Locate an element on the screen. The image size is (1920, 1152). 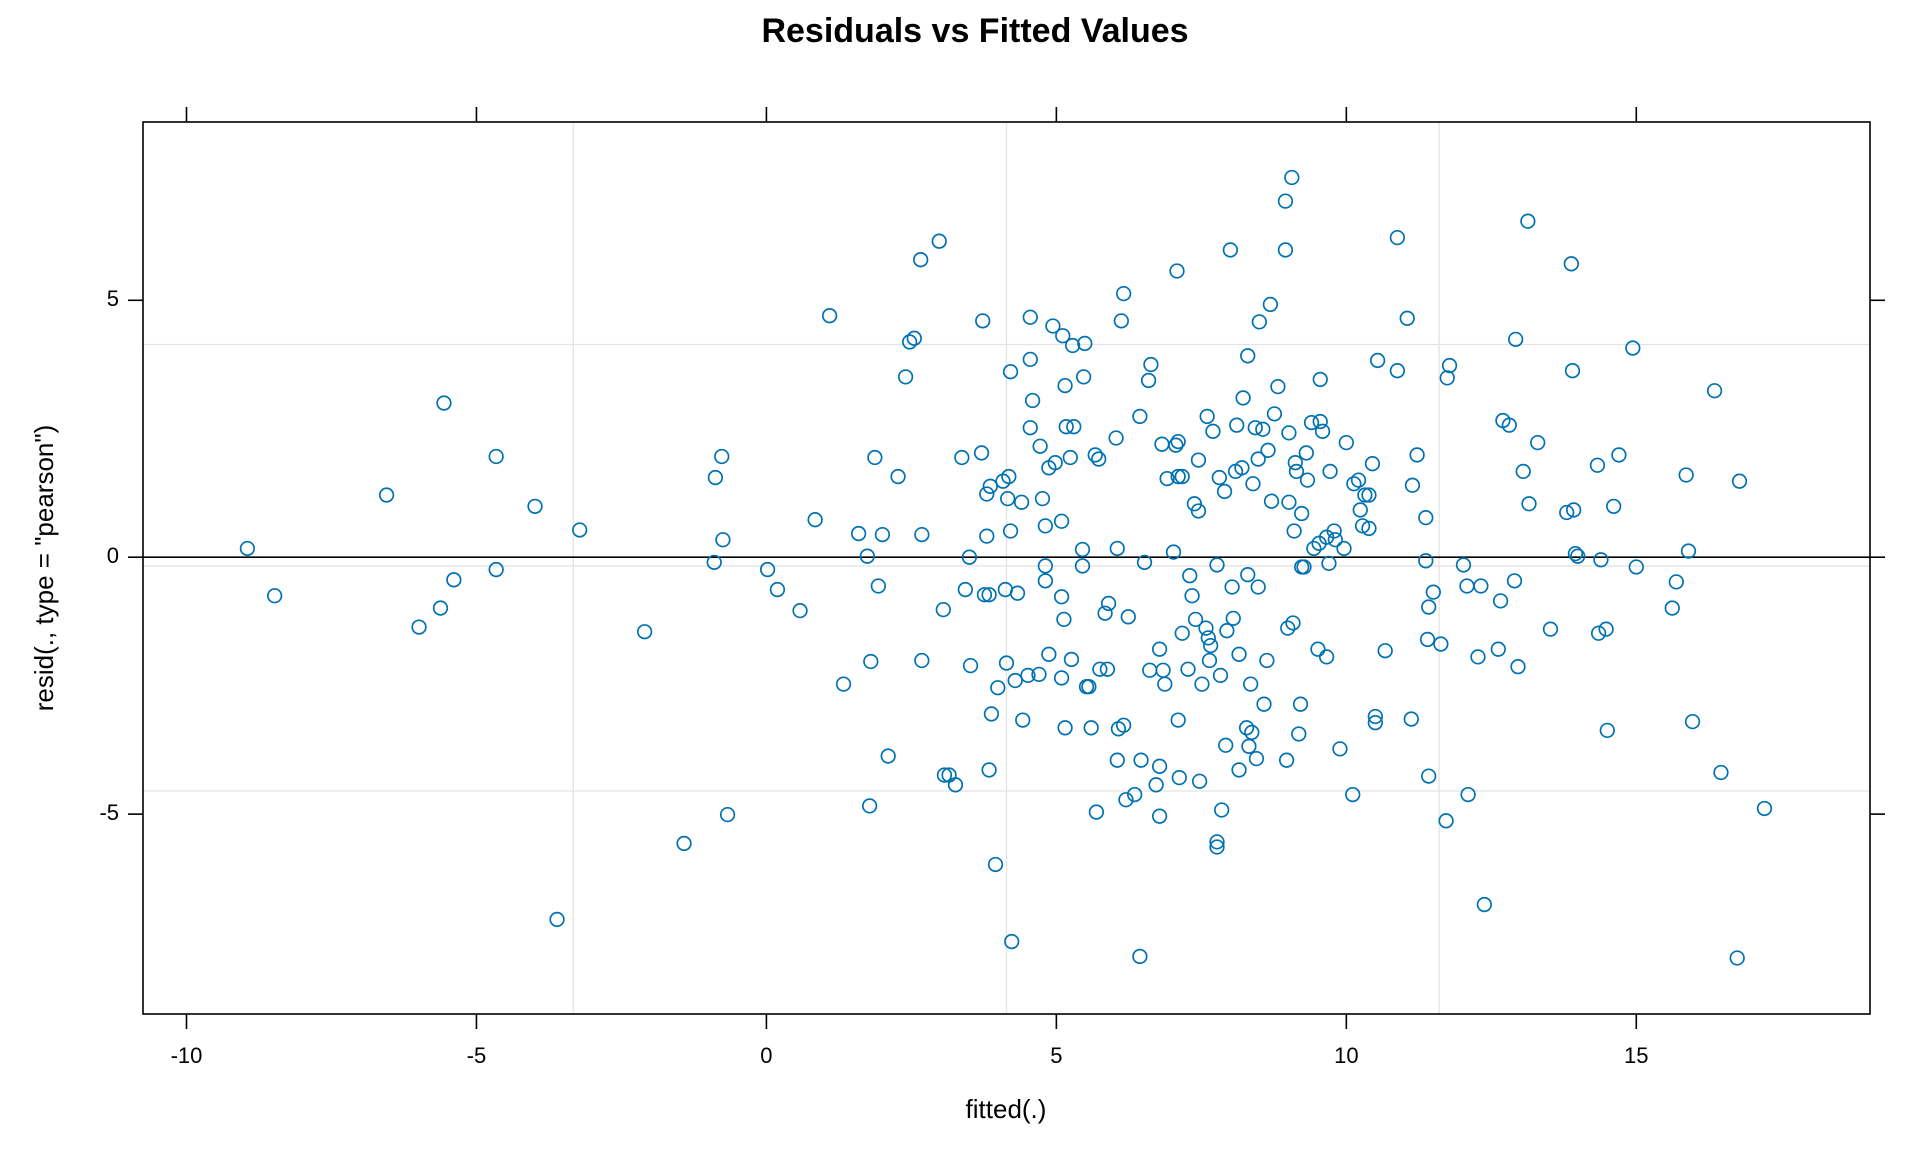
y-axis-label: resid(., type = "pearson") is located at coordinates (44, 568).